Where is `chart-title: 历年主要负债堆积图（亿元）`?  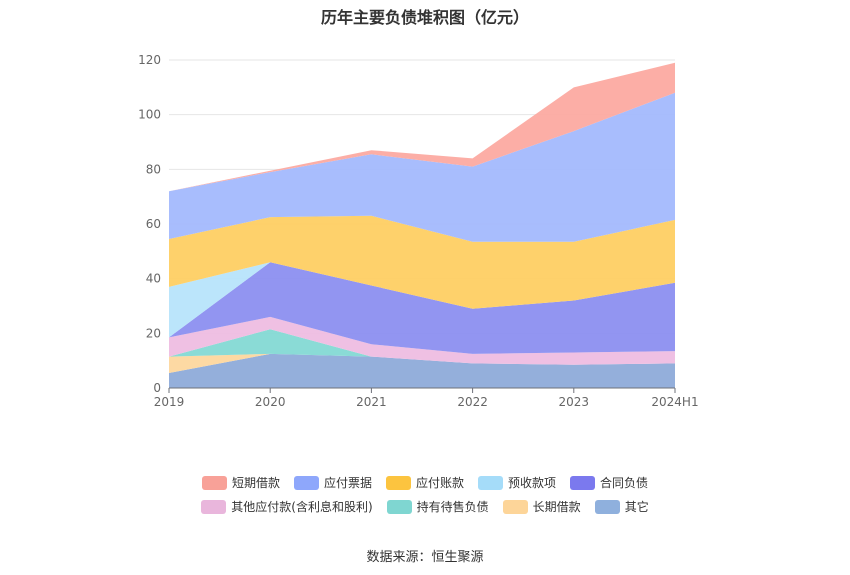 chart-title: 历年主要负债堆积图（亿元） is located at coordinates (424, 17).